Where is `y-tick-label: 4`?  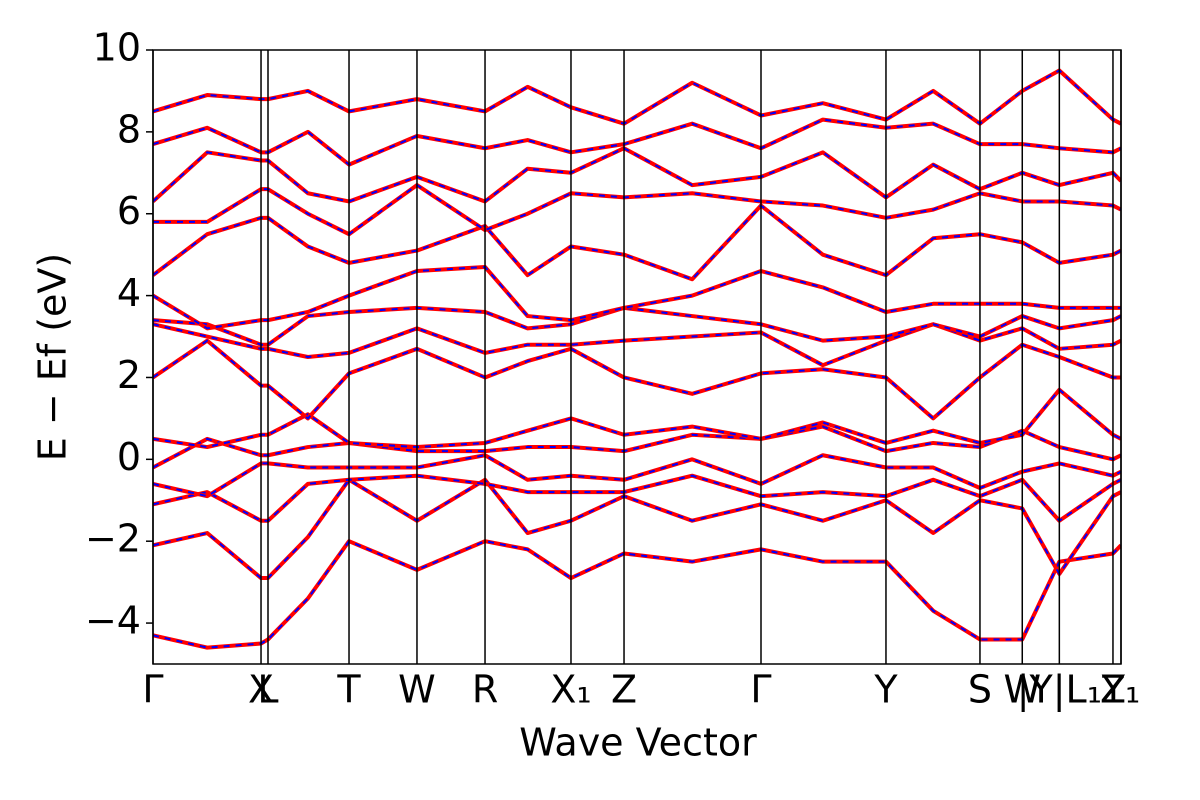
y-tick-label: 4 is located at coordinates (129, 293).